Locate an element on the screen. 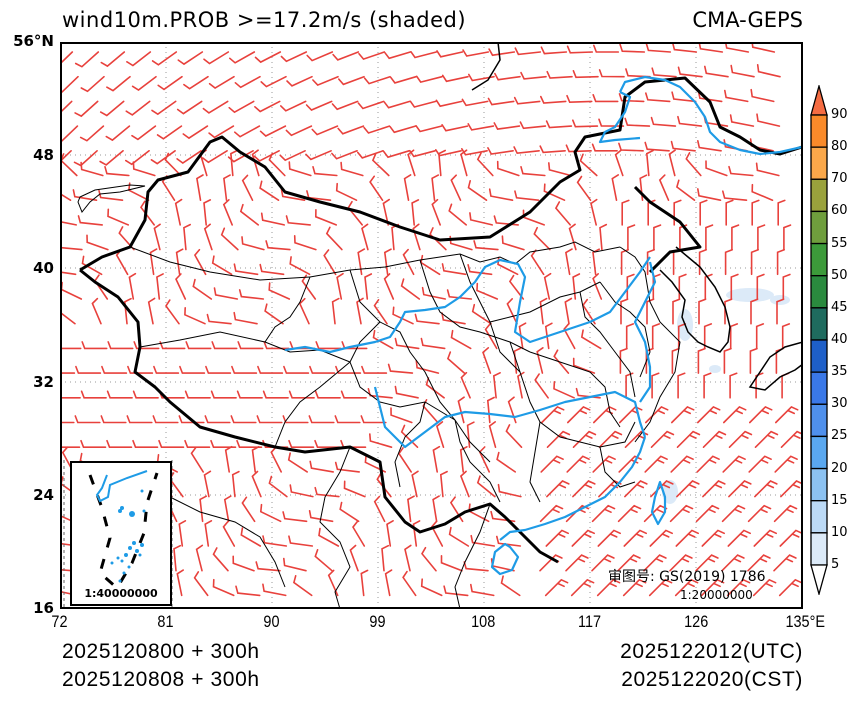 This screenshot has height=704, width=859. lon-tick-135: 135°E is located at coordinates (805, 621).